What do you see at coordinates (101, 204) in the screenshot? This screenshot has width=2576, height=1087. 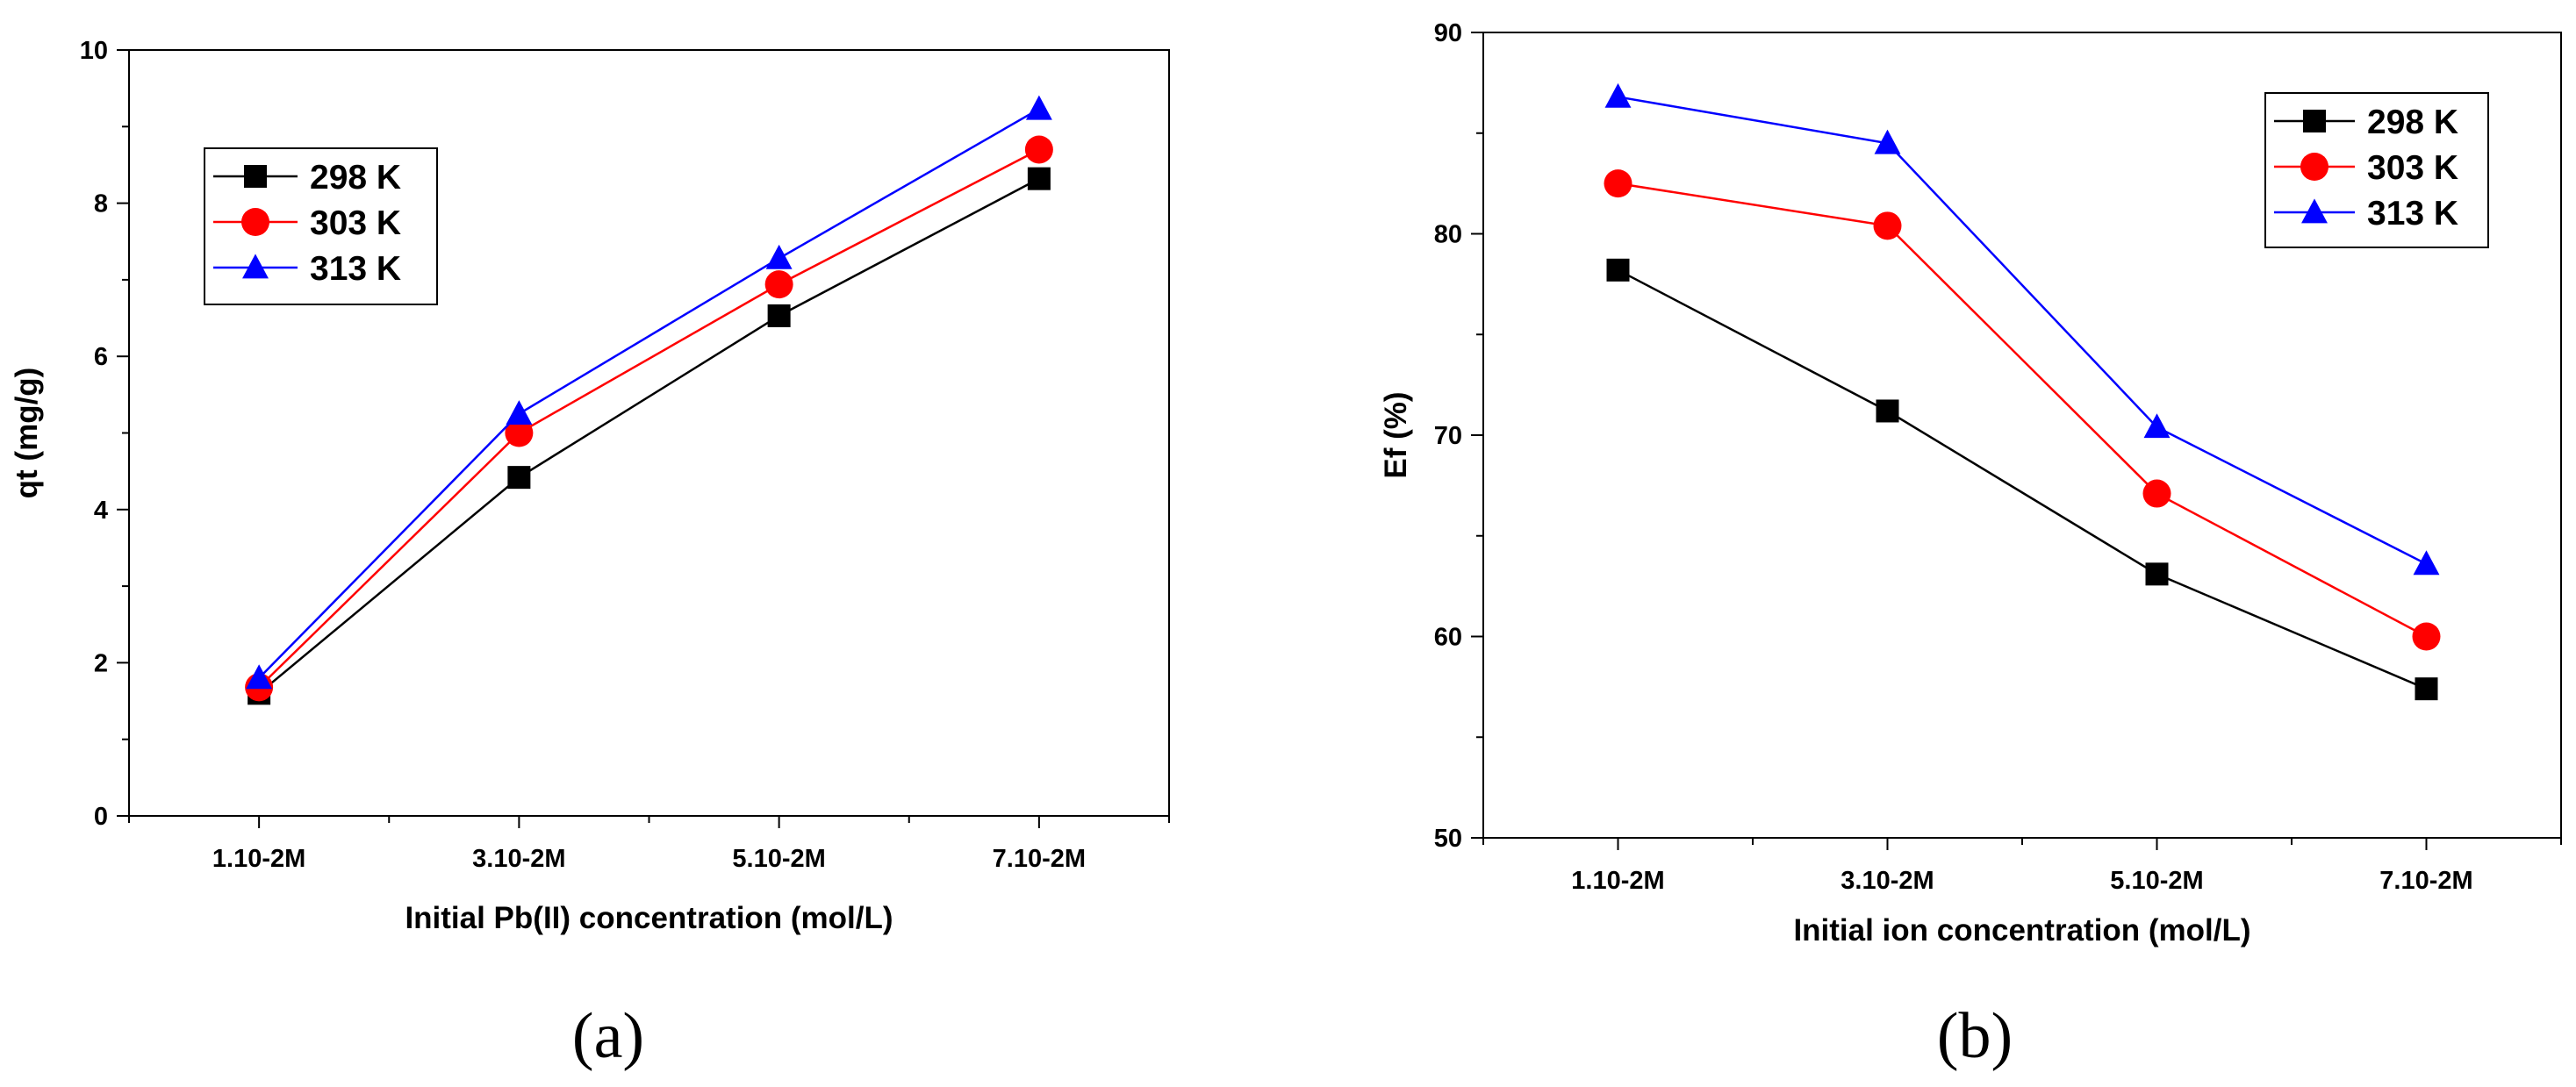 I see `y-tick-label: 8` at bounding box center [101, 204].